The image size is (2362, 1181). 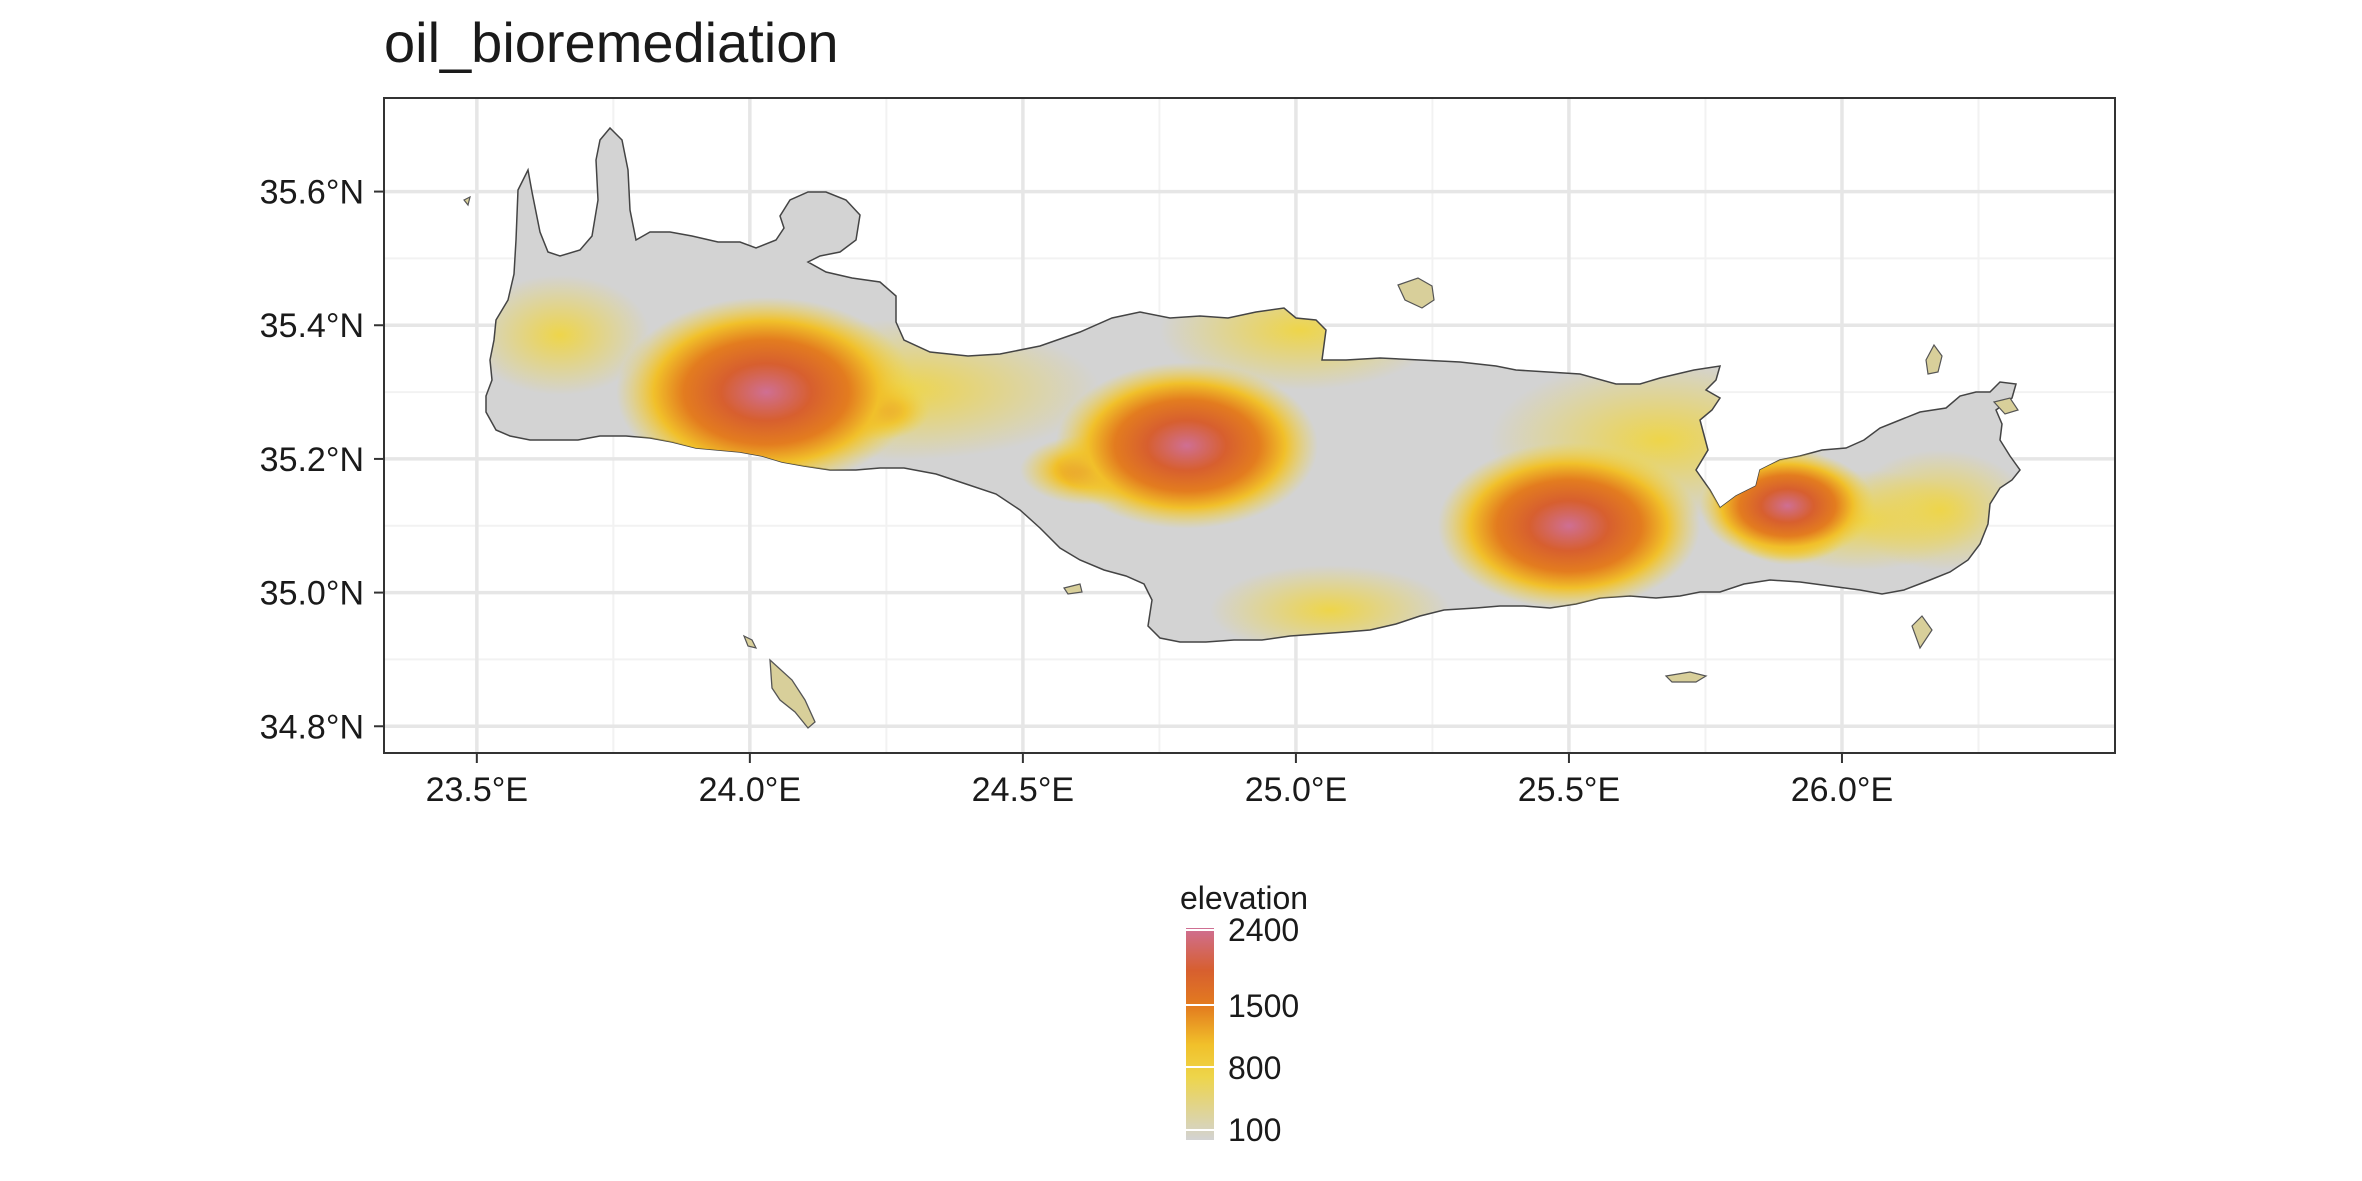 What do you see at coordinates (1296, 790) in the screenshot?
I see `x-tick-label: 25.0°E` at bounding box center [1296, 790].